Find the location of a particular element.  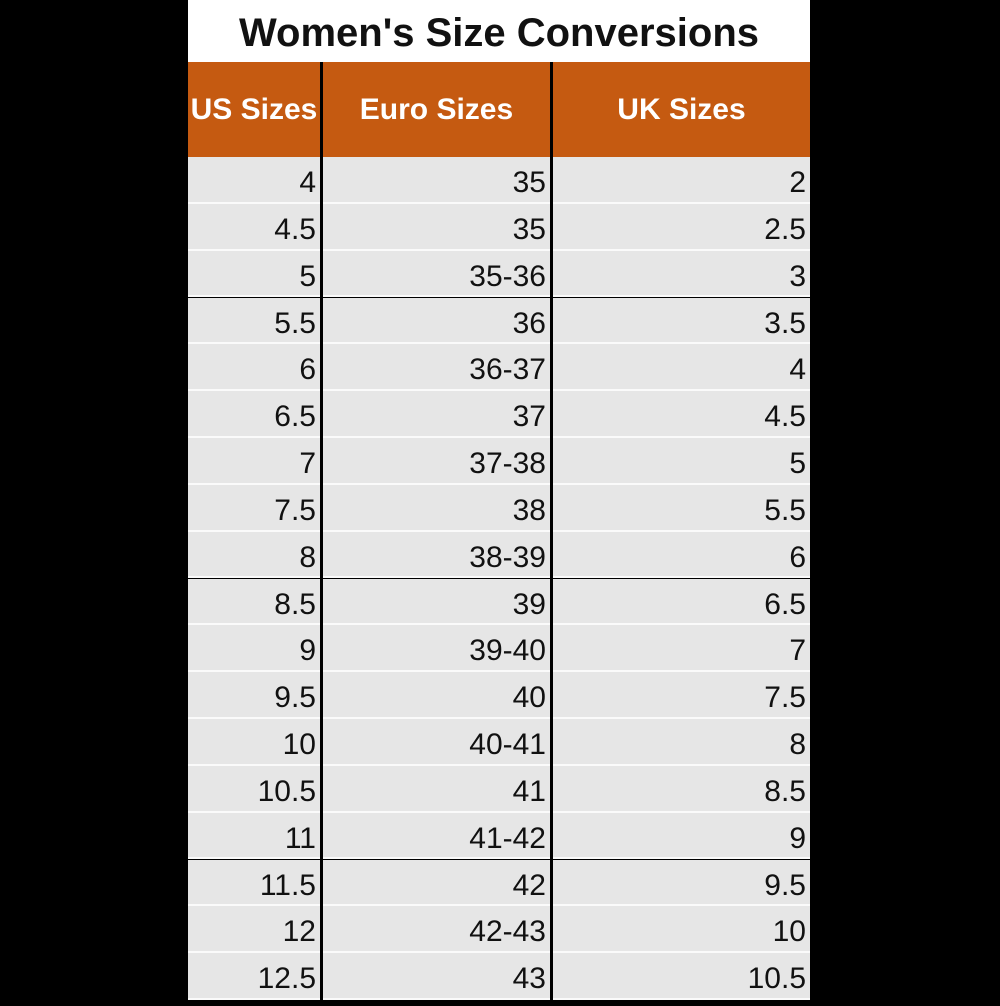

table-cell: 42 is located at coordinates (436, 883).